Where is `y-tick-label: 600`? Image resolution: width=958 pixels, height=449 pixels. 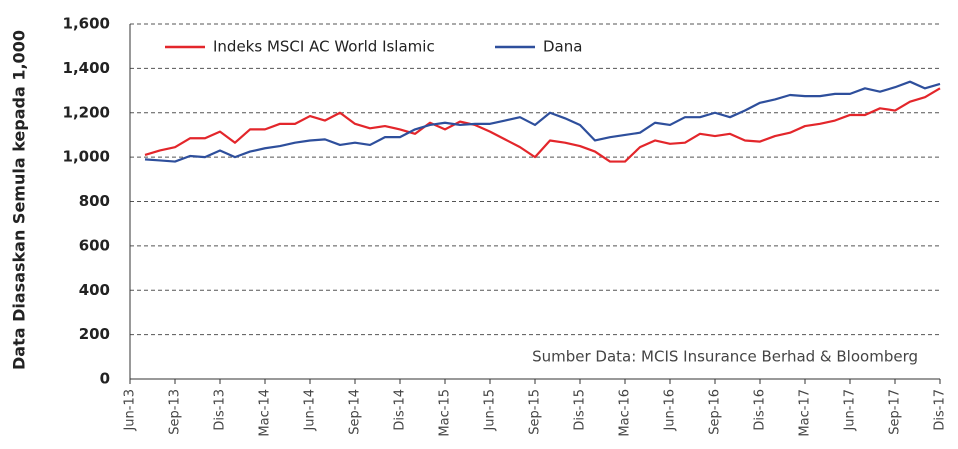 y-tick-label: 600 is located at coordinates (94, 245).